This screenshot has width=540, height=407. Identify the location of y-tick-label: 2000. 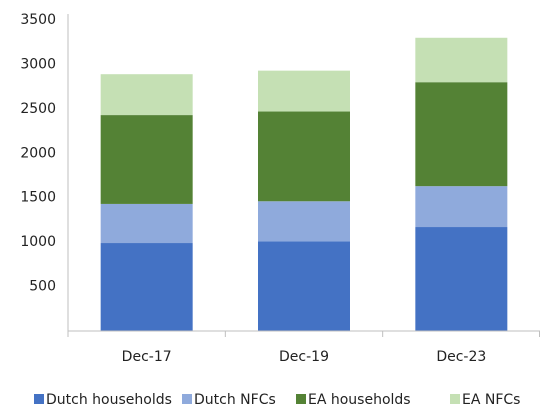
(38, 153).